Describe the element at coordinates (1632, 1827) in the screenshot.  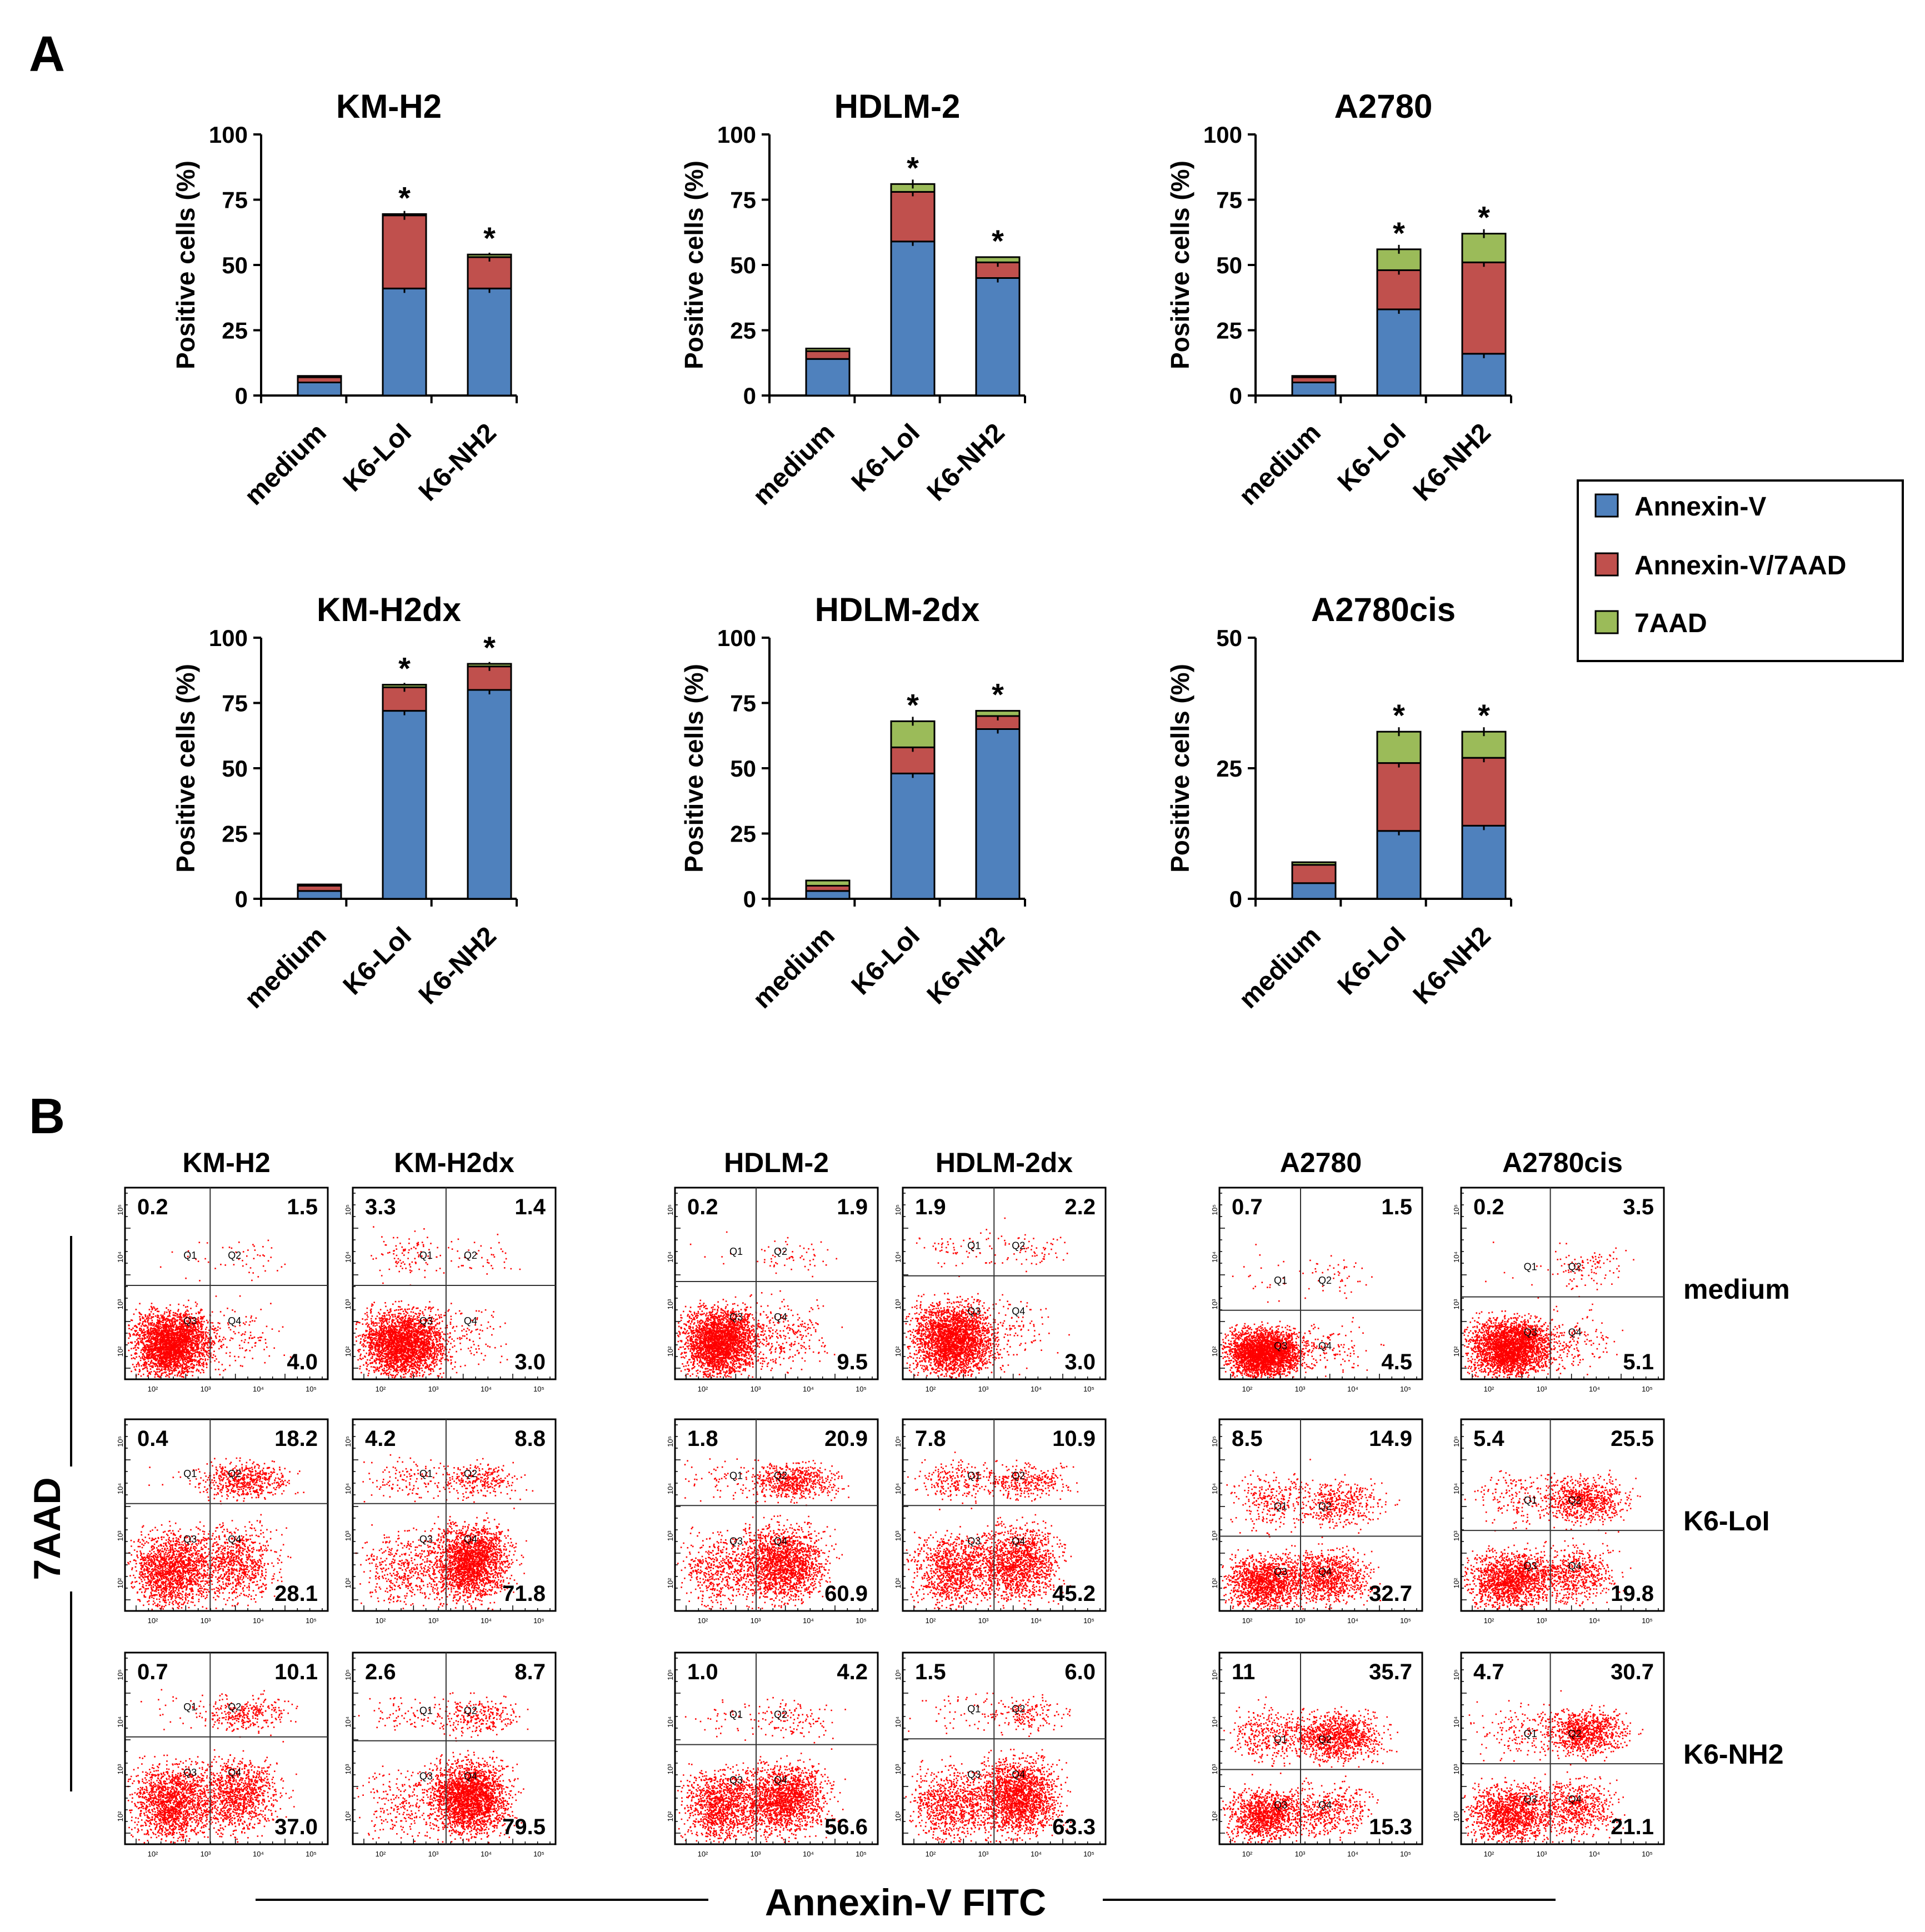
I see `quadrant-value-q4: 21.1` at that location.